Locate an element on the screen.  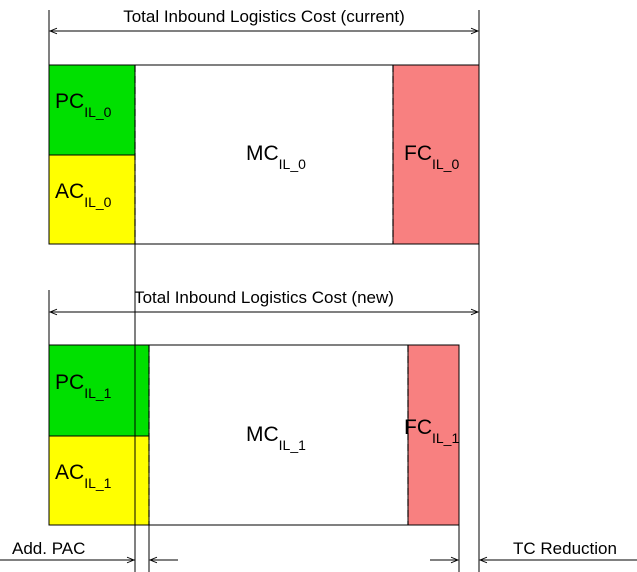
new-pc-label: PCIL_1 is located at coordinates (83, 386).